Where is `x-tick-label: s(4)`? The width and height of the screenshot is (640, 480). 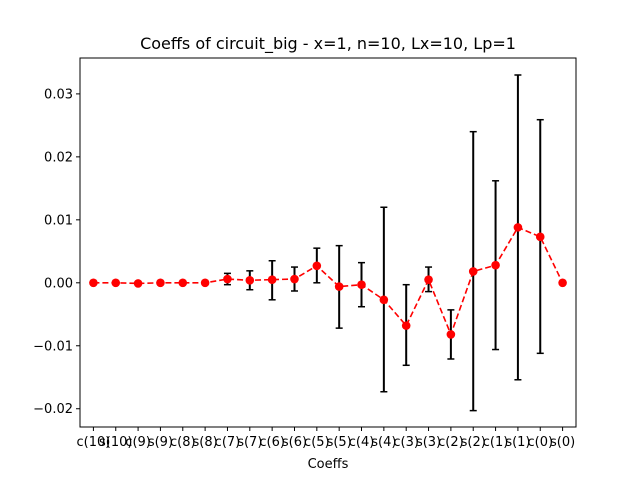 x-tick-label: s(4) is located at coordinates (383, 442).